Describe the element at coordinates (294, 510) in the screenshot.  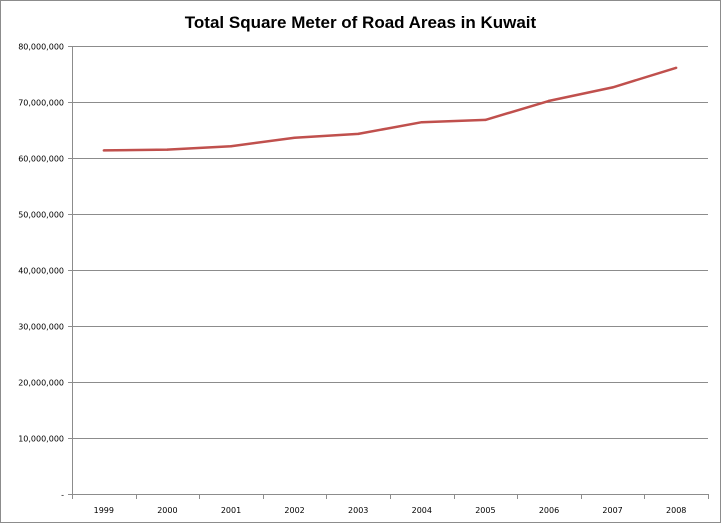
I see `x-tick-label: 2002` at that location.